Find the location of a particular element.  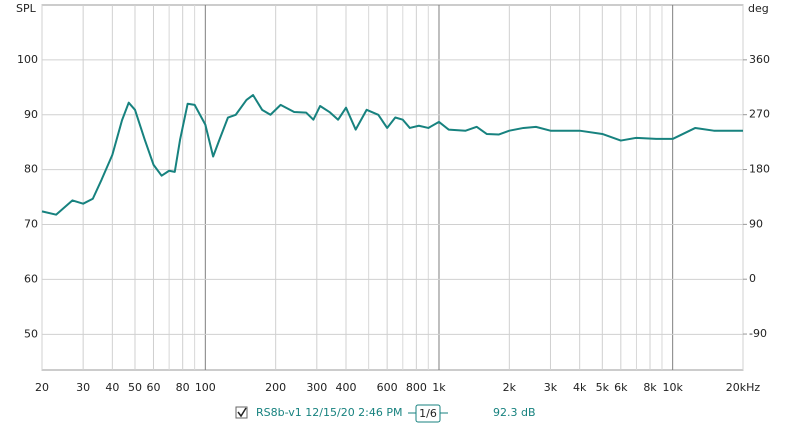

y-tick-label: 60 is located at coordinates (31, 278).